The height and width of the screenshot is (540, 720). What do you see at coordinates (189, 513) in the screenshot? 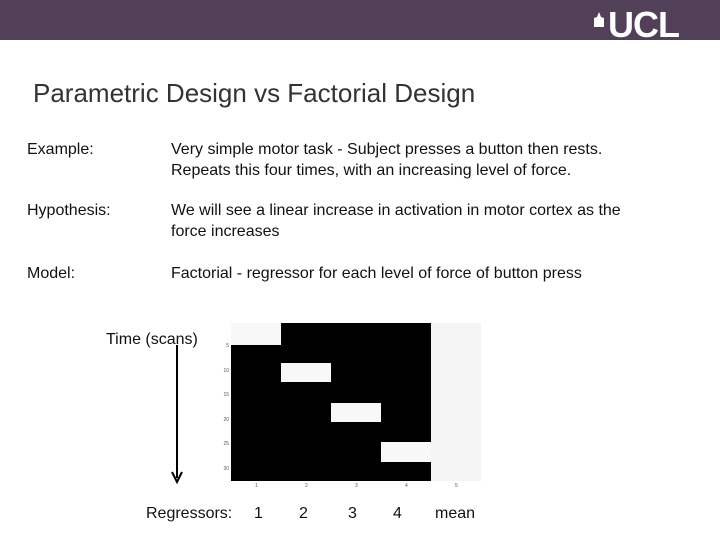
I see `regressors-label: Regressors:` at bounding box center [189, 513].